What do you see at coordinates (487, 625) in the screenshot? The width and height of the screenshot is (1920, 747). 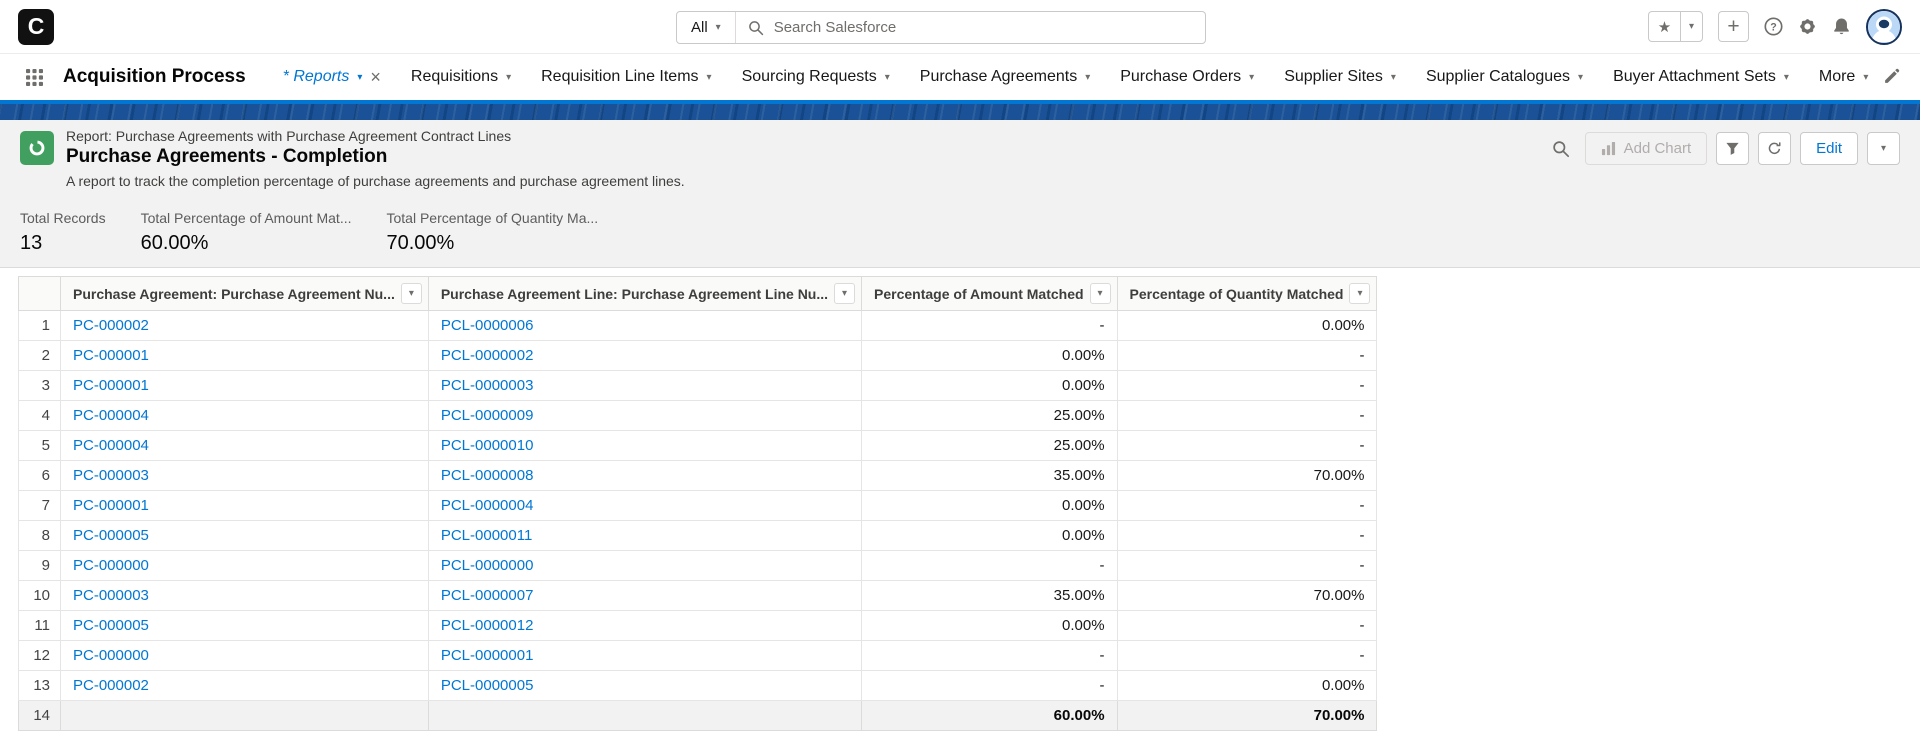 I see `purchase-agreement-line-link: PCL-0000012` at bounding box center [487, 625].